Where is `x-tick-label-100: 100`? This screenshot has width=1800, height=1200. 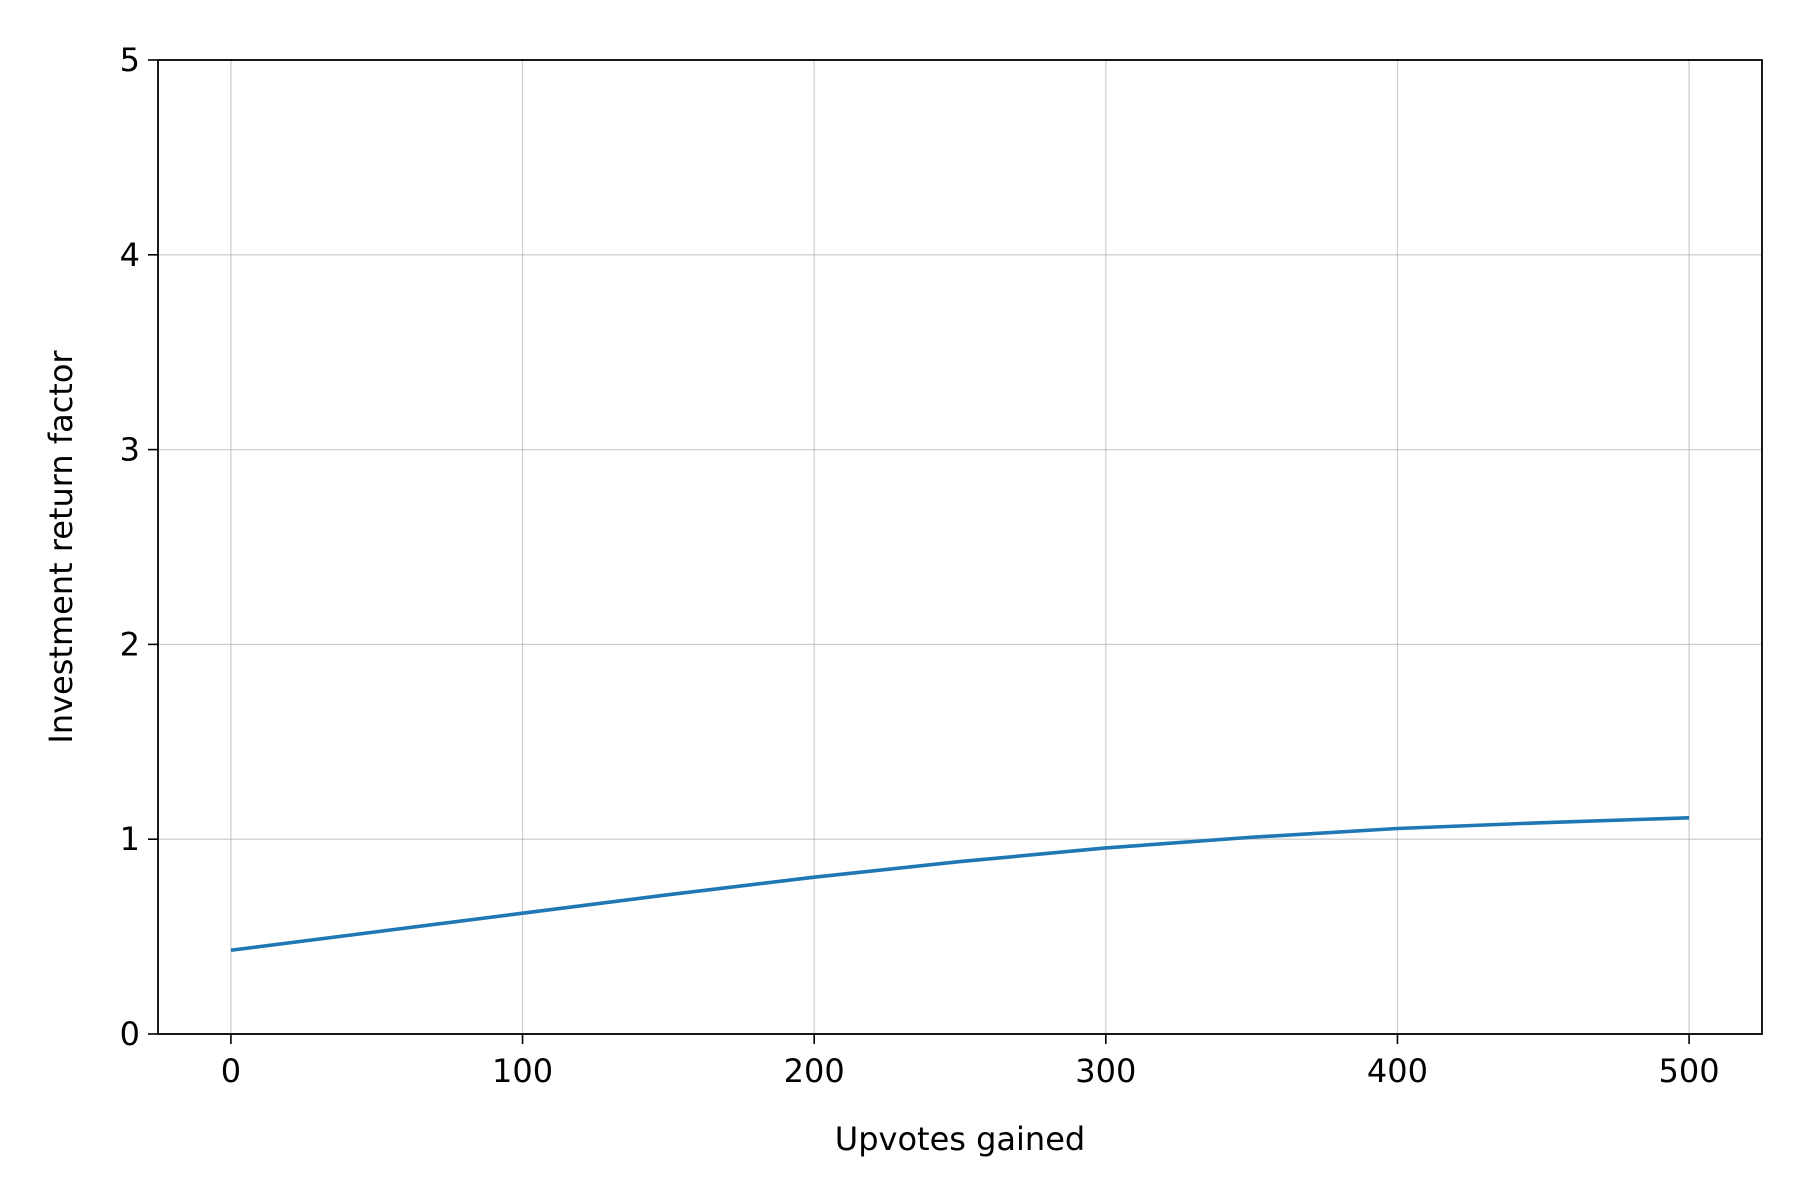
x-tick-label-100: 100 is located at coordinates (522, 1071).